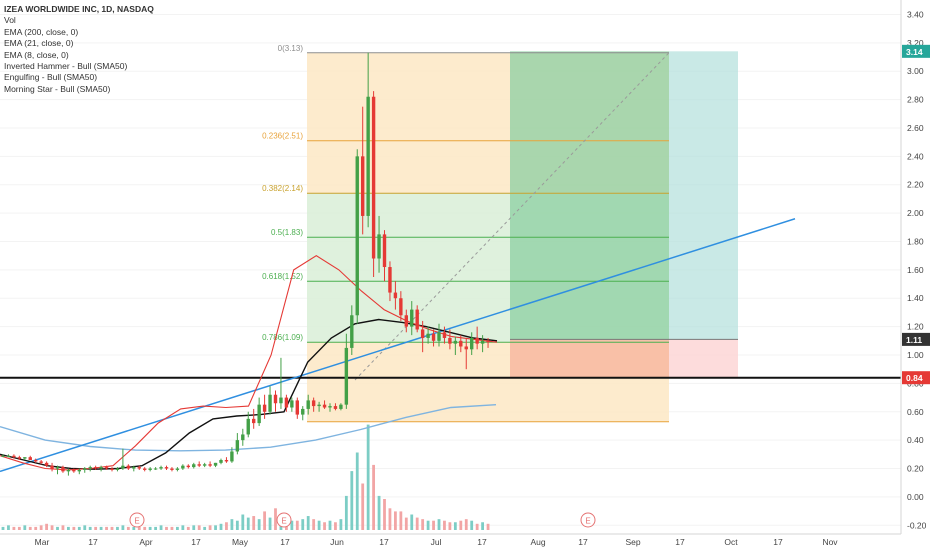 Image resolution: width=932 pixels, height=550 pixels. What do you see at coordinates (240, 542) in the screenshot?
I see `x-tick-label: May` at bounding box center [240, 542].